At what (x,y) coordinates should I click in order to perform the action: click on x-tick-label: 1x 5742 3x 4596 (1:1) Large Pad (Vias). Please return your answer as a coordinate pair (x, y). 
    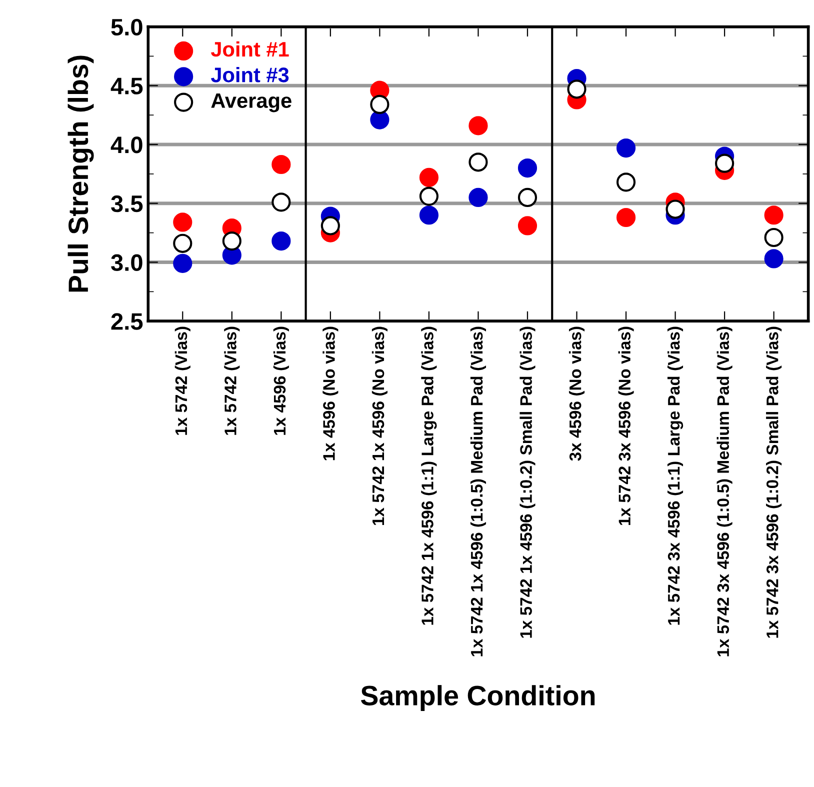
    Looking at the image, I should click on (675, 475).